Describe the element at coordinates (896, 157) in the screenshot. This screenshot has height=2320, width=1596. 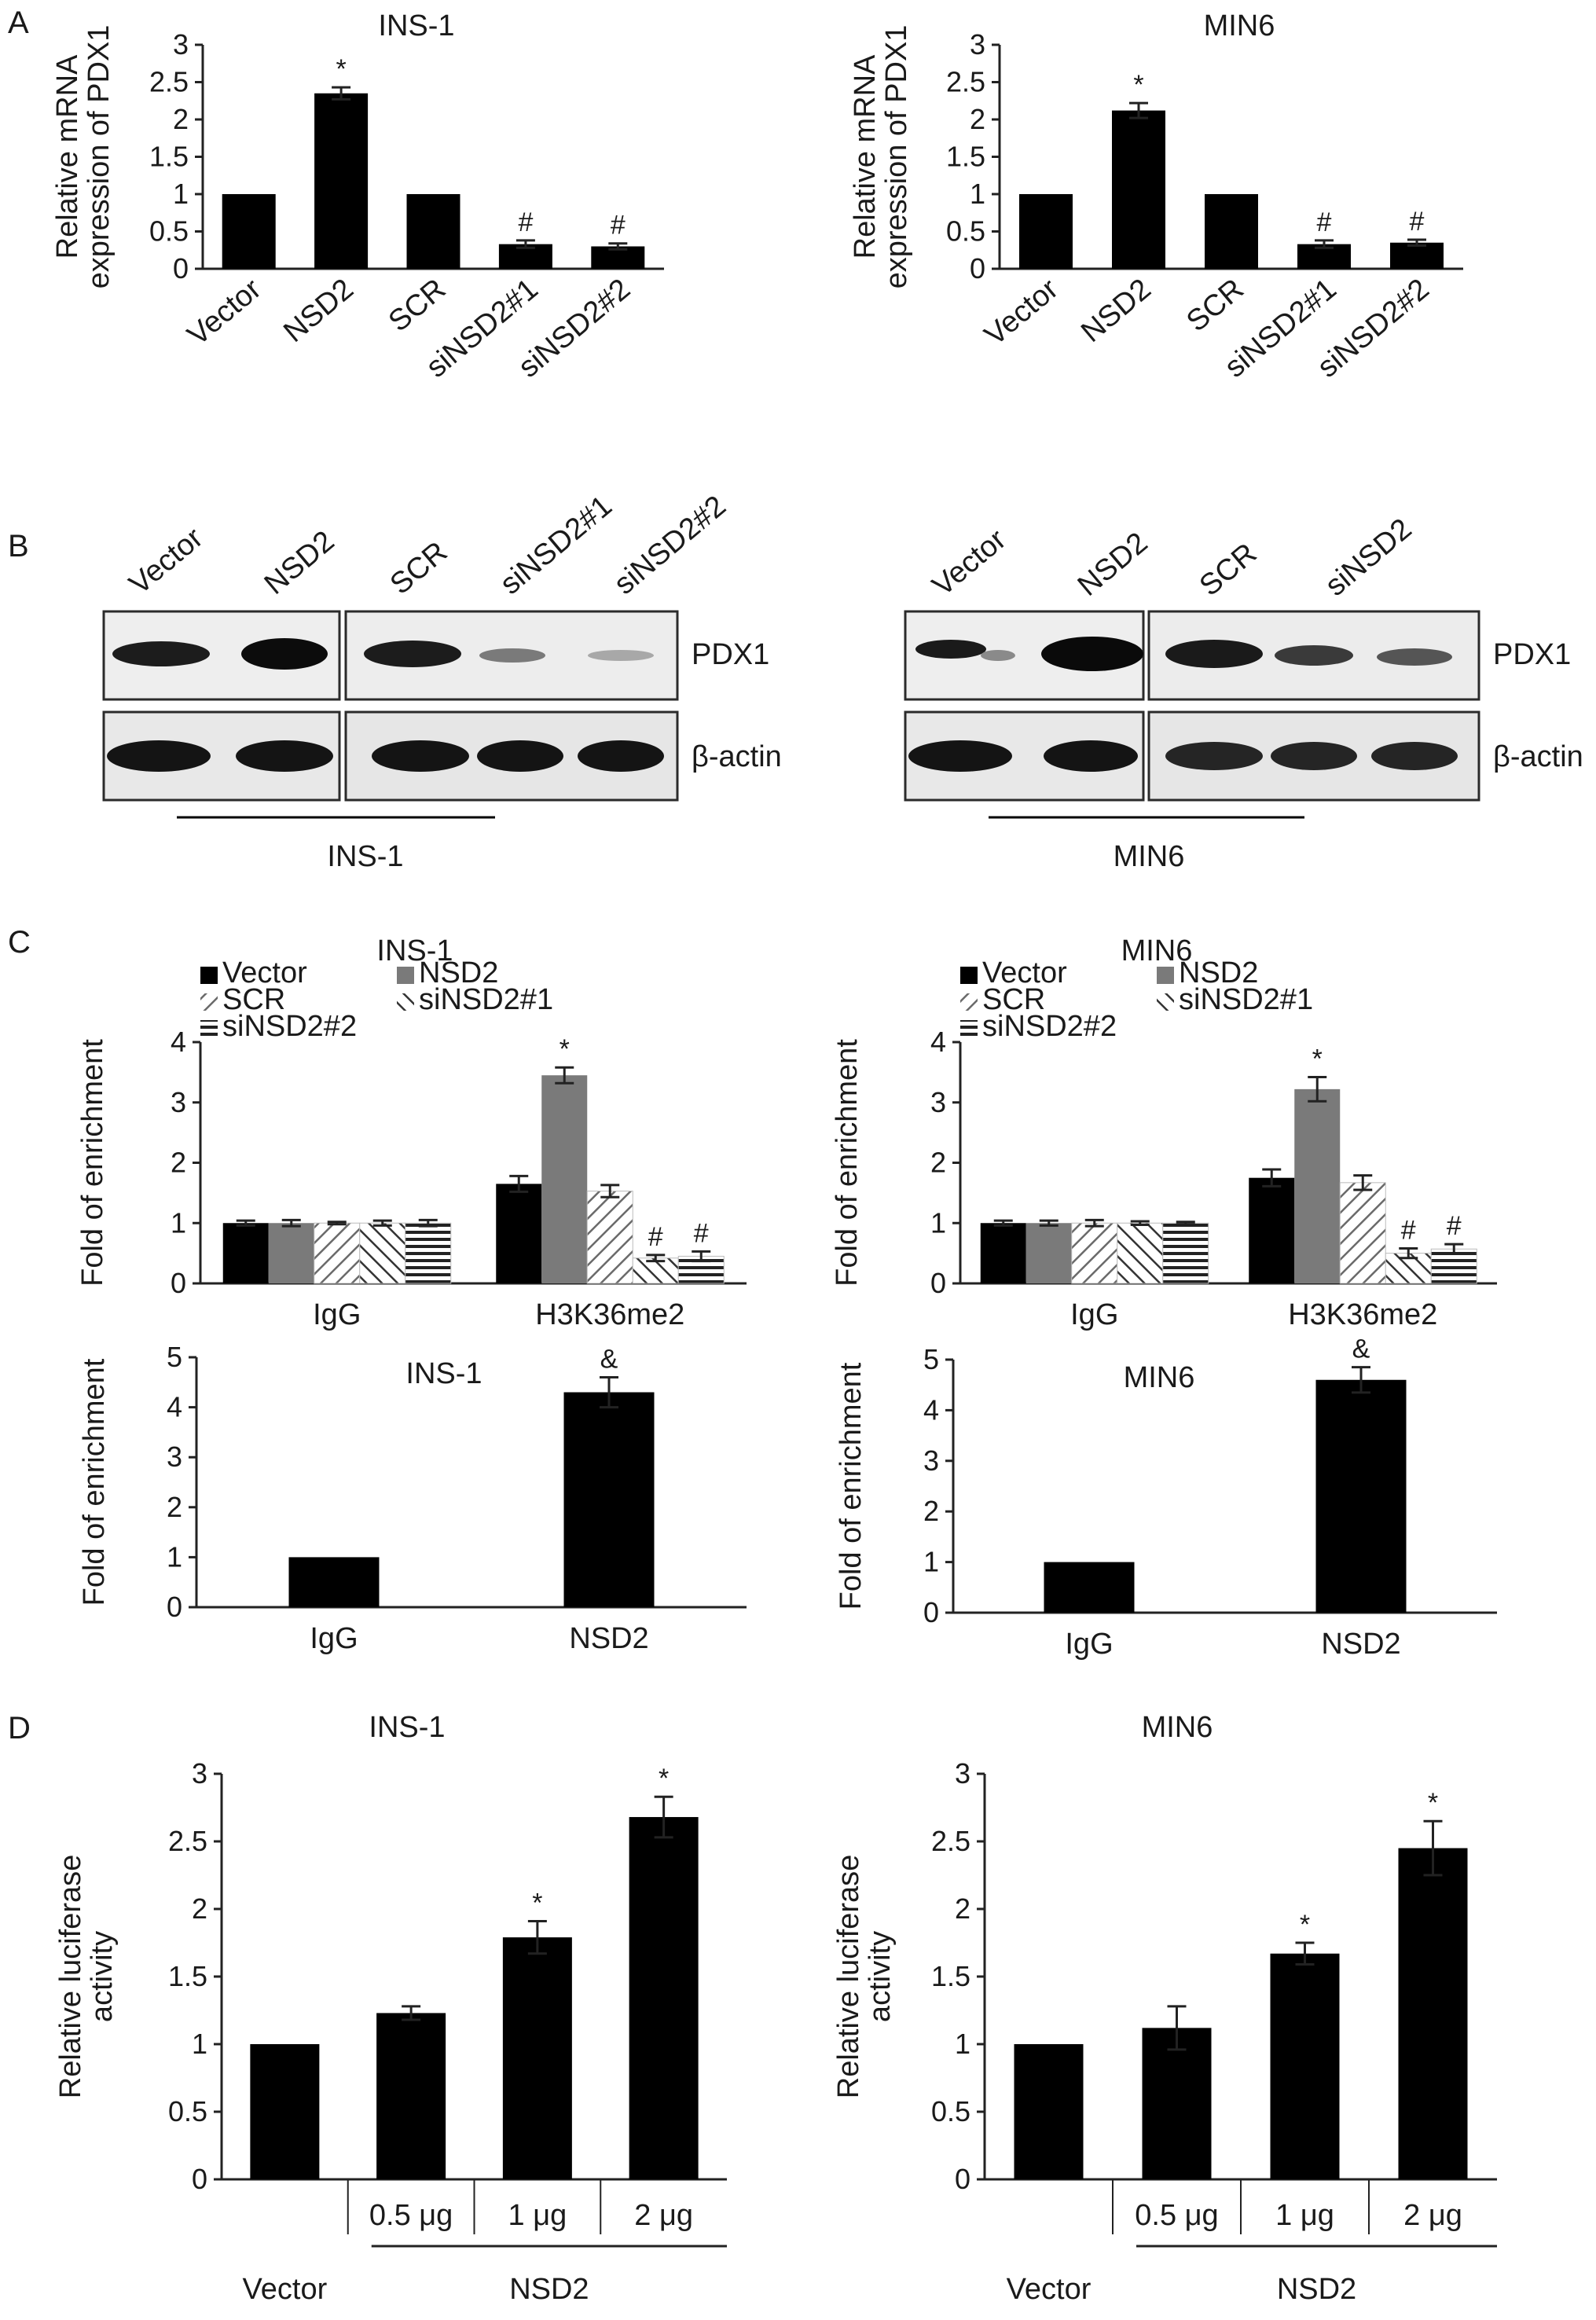
I see `y-axis-label: expression of PDX1` at that location.